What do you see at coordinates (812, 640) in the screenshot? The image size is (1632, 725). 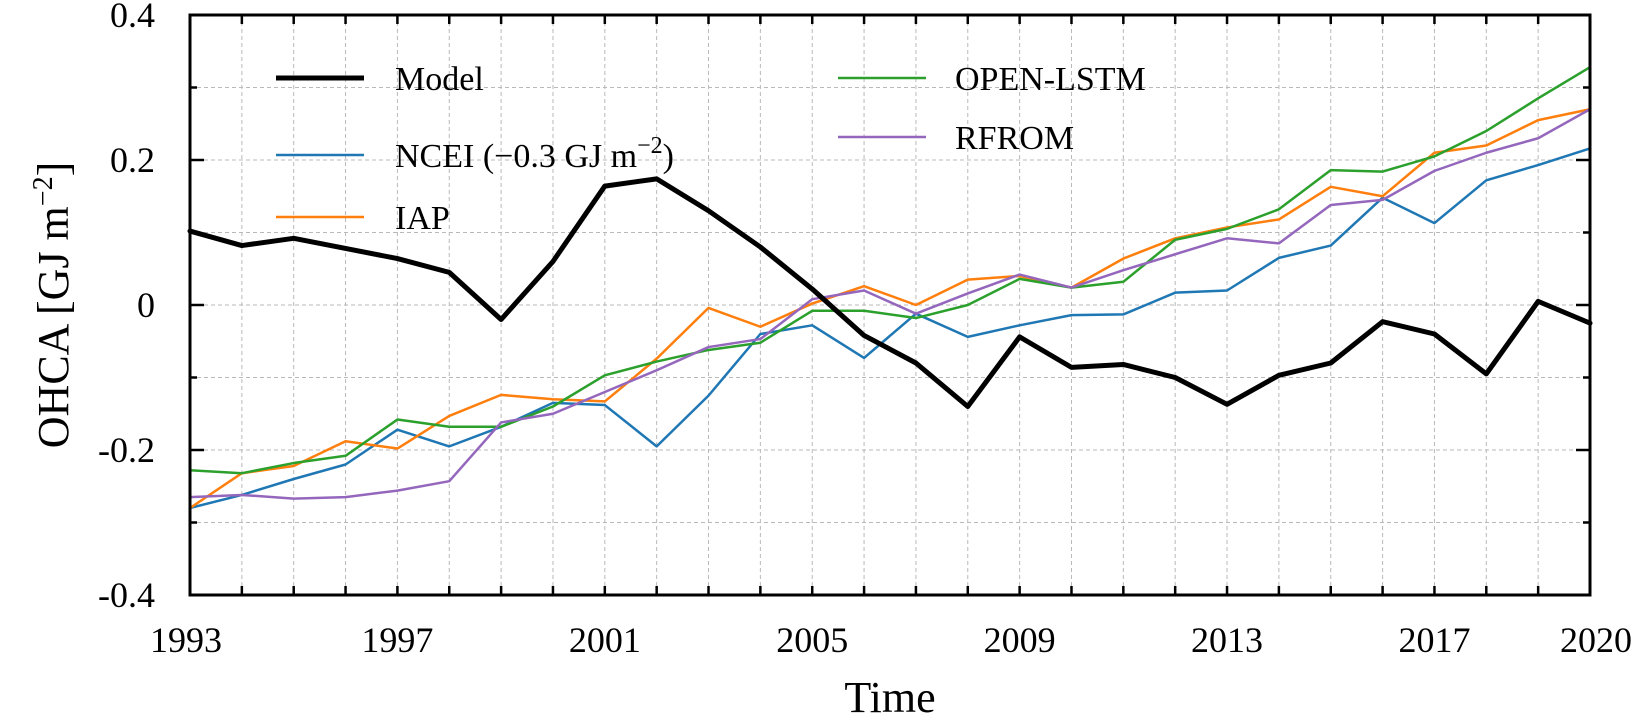 I see `x-tick-label: 2005` at bounding box center [812, 640].